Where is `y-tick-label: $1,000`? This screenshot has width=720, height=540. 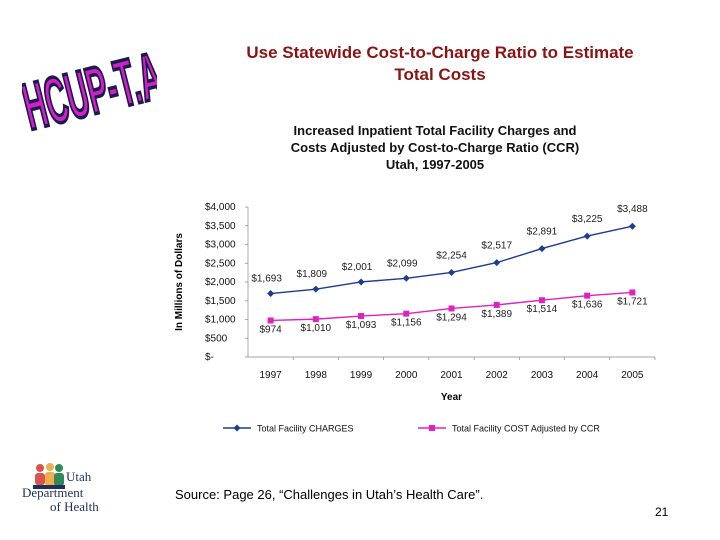
y-tick-label: $1,000 is located at coordinates (220, 320).